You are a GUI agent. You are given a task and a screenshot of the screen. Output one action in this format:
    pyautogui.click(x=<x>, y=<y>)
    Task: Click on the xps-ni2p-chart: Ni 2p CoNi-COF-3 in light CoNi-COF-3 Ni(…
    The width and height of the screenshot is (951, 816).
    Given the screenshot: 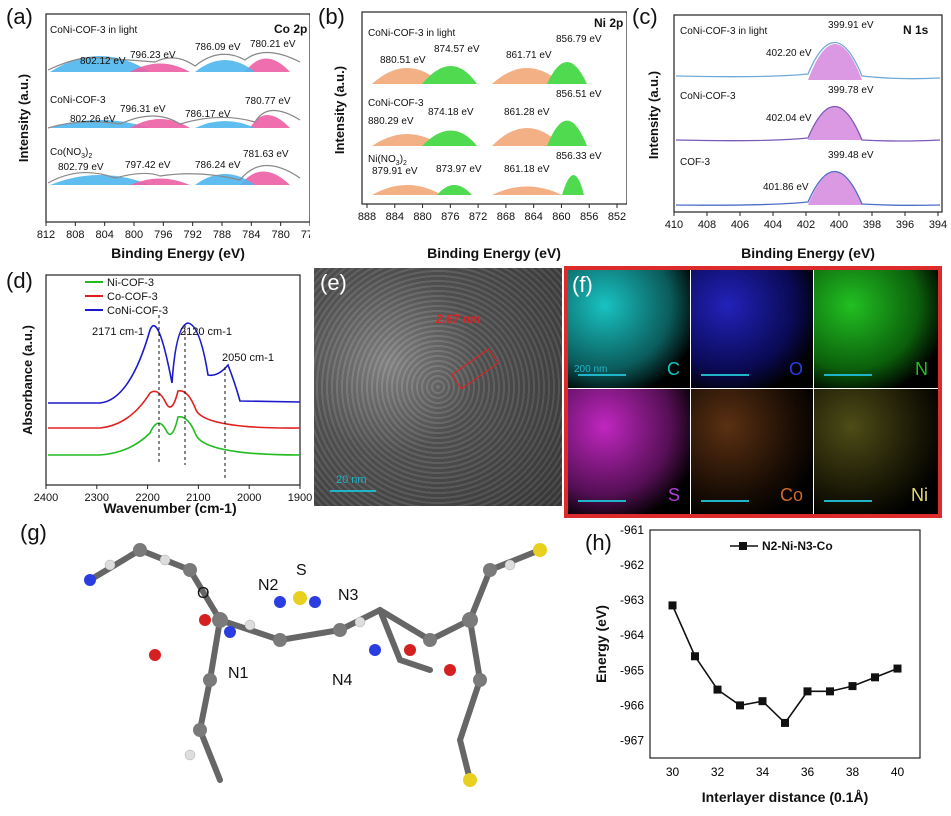 What is the action you would take?
    pyautogui.click(x=479, y=136)
    